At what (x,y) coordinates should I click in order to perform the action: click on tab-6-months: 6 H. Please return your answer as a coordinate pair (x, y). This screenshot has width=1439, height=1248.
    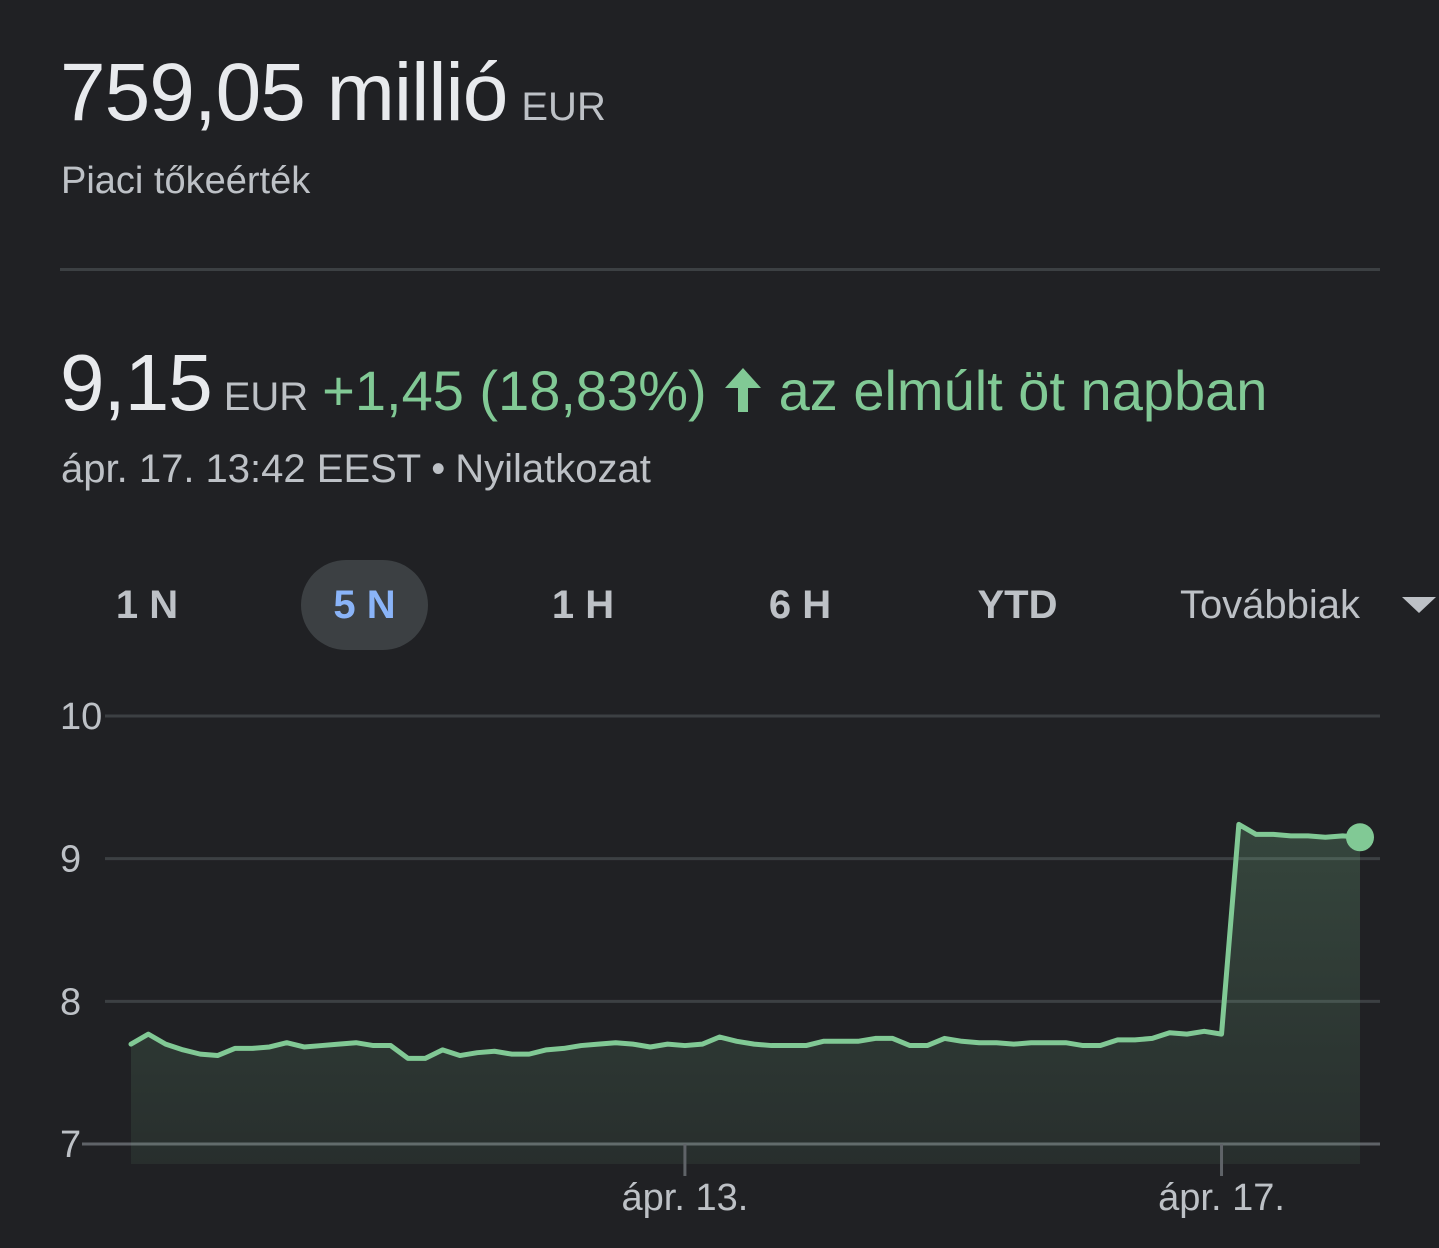
    Looking at the image, I should click on (800, 605).